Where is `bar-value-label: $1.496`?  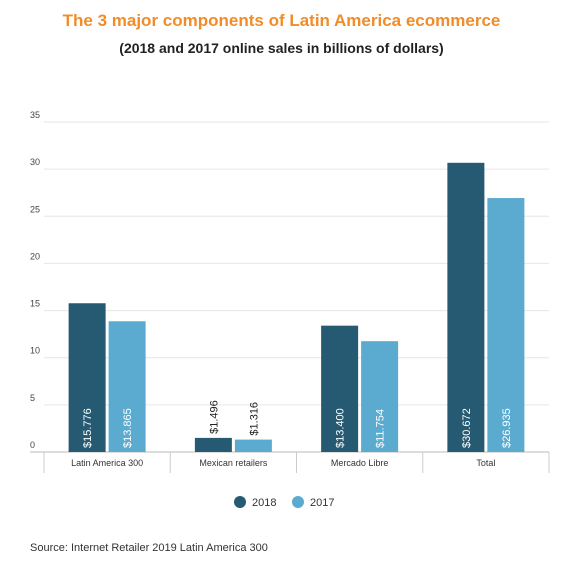
bar-value-label: $1.496 is located at coordinates (214, 417).